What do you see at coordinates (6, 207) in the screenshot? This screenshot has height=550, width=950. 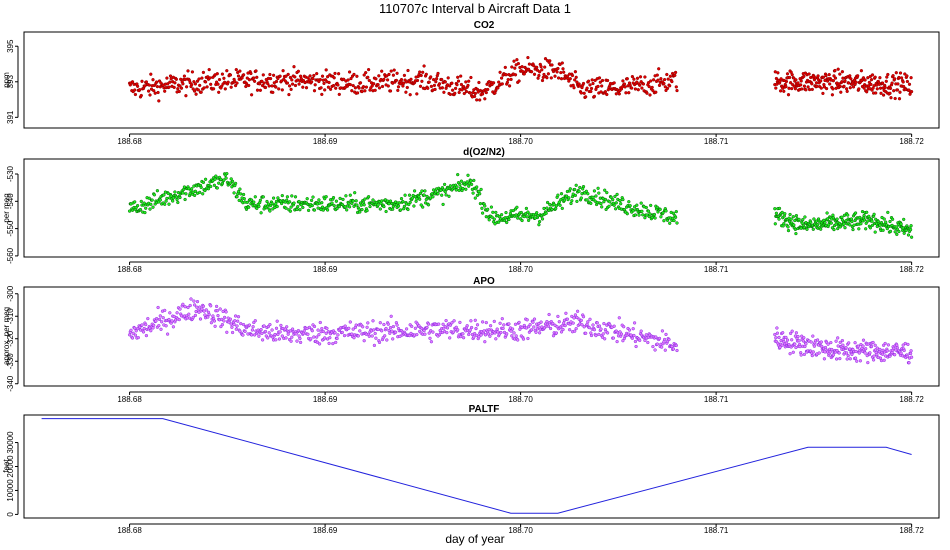 I see `y-axis-label-o2n2: per meg` at bounding box center [6, 207].